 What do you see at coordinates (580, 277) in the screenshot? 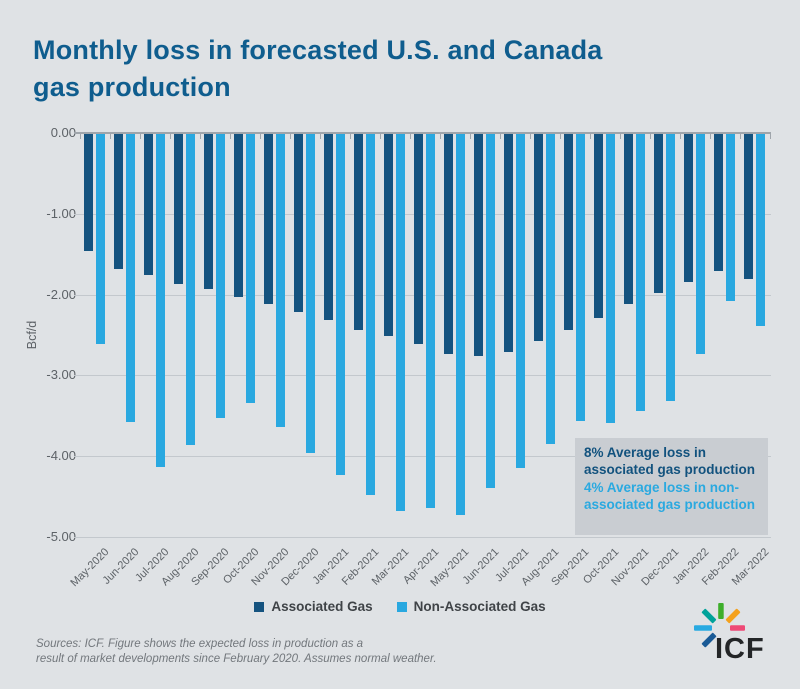
I see `bar-non-associated-gas-sep-2021` at bounding box center [580, 277].